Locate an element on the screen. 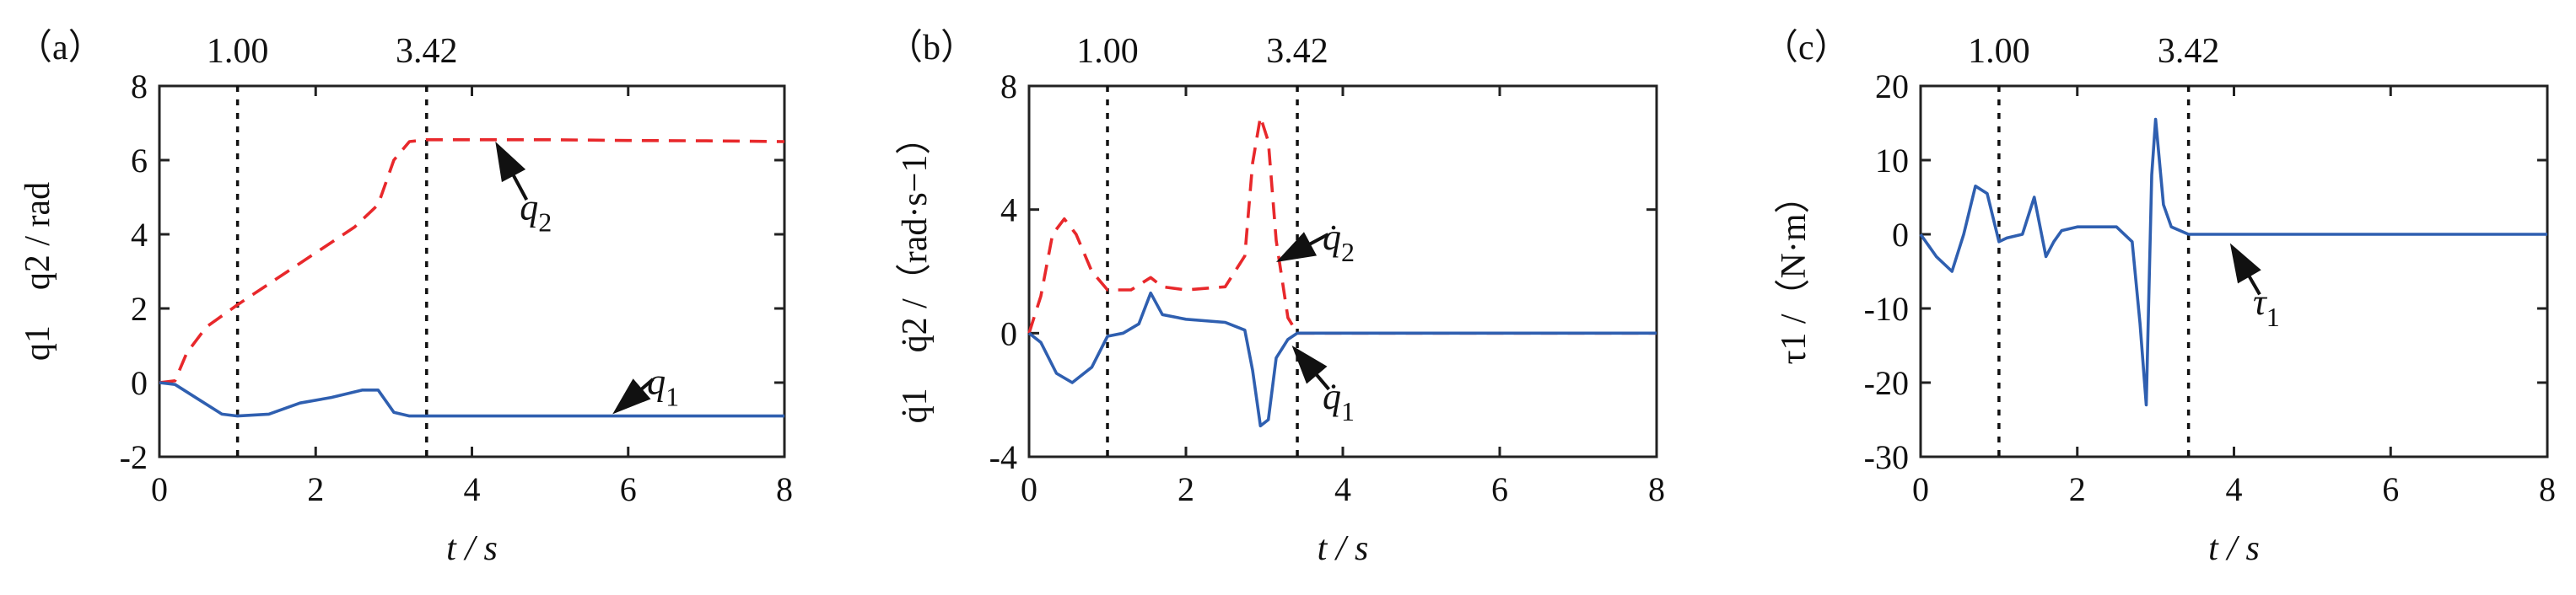  series-line-q̇2 is located at coordinates (1342, 225).